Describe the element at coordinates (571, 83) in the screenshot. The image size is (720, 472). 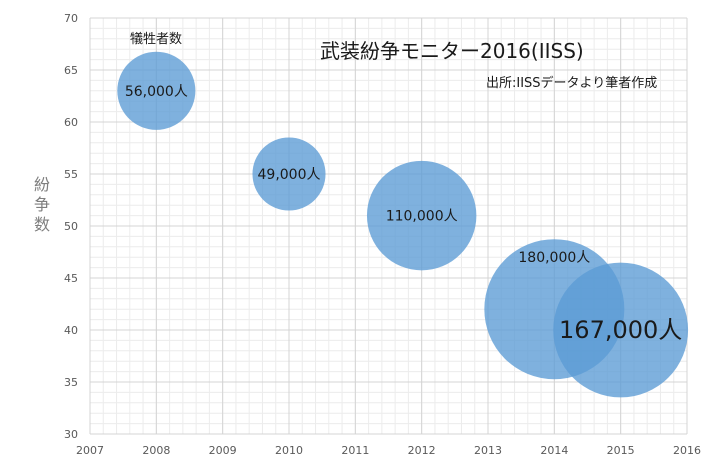
I see `chart-subtitle: 出所:IISSデータより筆者作成` at that location.